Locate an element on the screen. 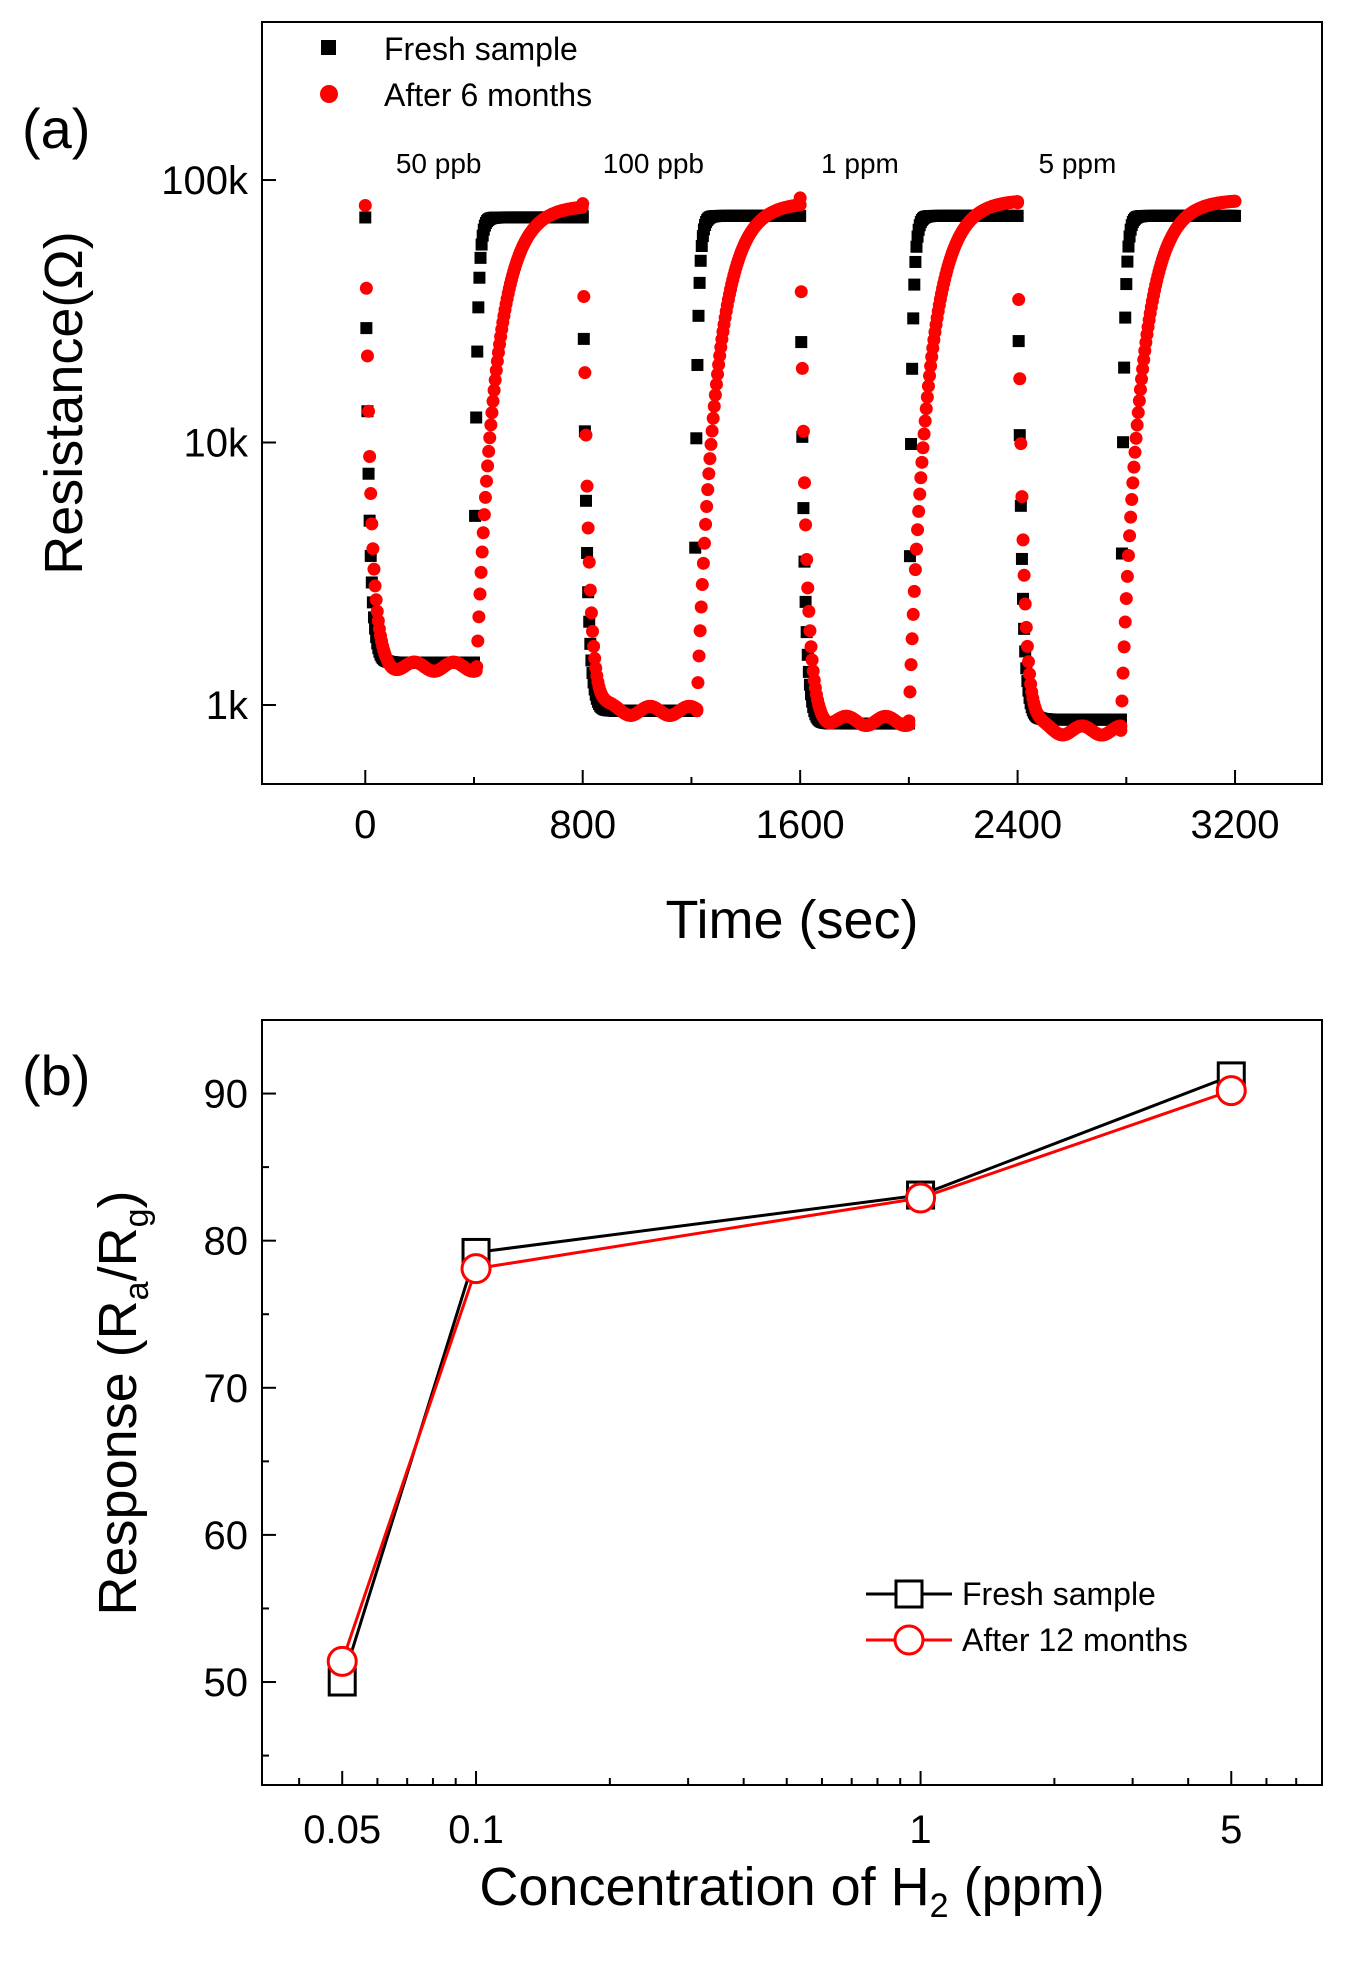 This screenshot has height=1973, width=1348. panel-a-y-axis-label: Resistance(Ω) is located at coordinates (64, 402).